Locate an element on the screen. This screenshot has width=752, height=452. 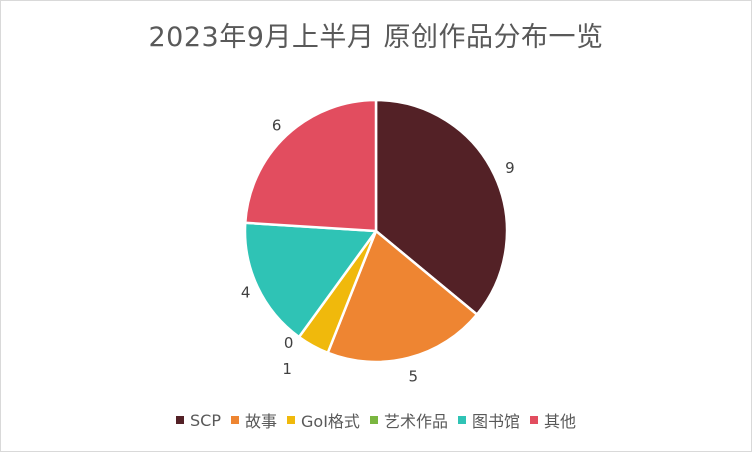
legend-item-5: 图书馆 is located at coordinates (488, 420).